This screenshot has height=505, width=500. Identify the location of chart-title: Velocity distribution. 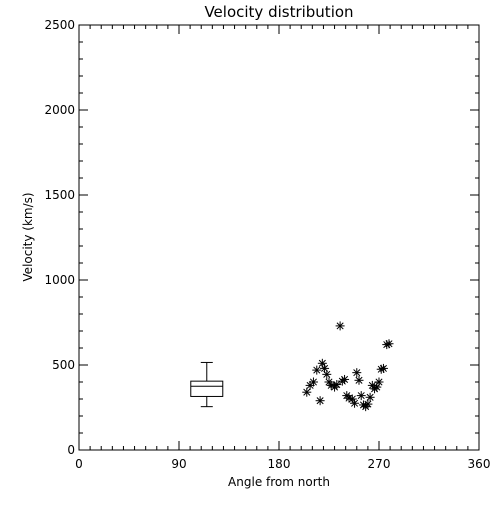
(278, 12).